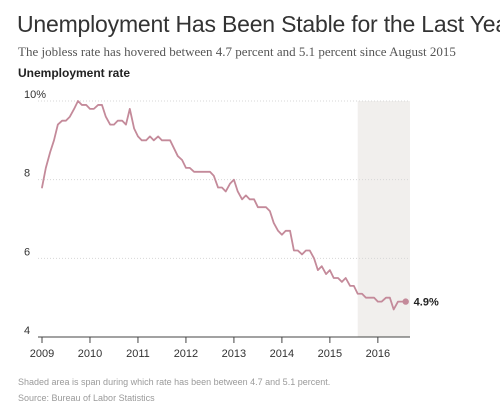 The height and width of the screenshot is (403, 500). Describe the element at coordinates (74, 73) in the screenshot. I see `y-axis-title: Unemployment rate` at that location.